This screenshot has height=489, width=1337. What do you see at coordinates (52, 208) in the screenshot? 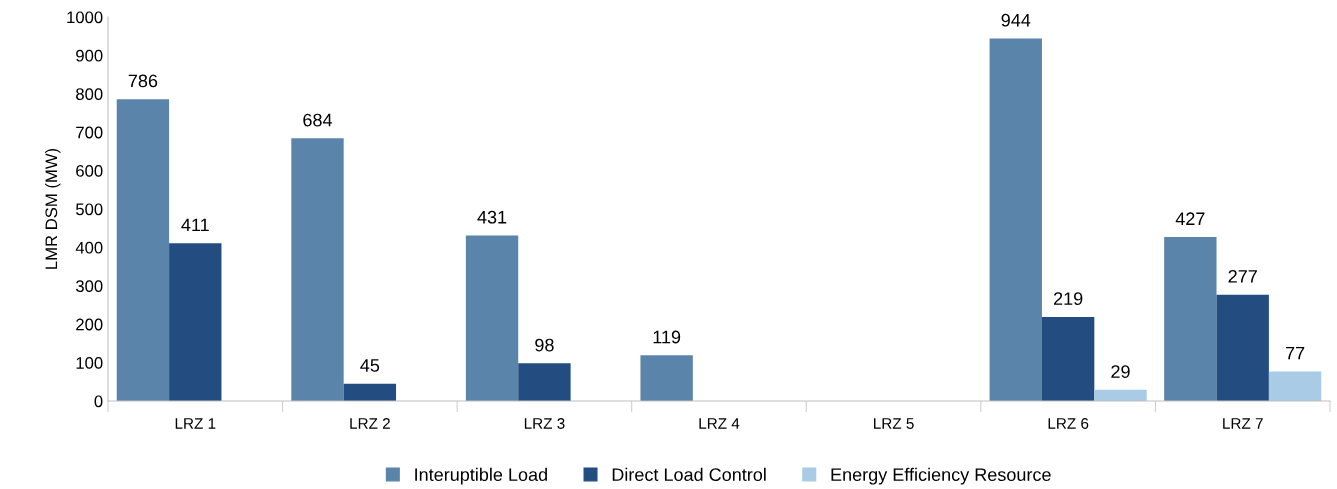
I see `y-axis-title: LMR DSM (MW)` at bounding box center [52, 208].